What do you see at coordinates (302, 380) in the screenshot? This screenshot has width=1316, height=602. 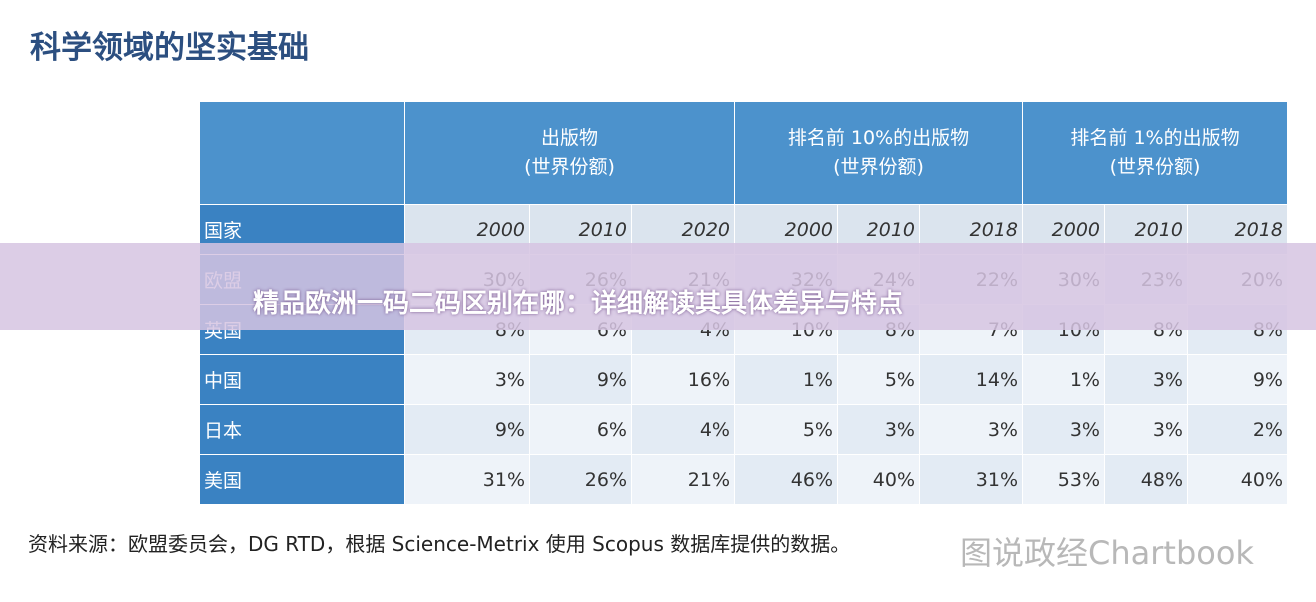 I see `country: 中国` at bounding box center [302, 380].